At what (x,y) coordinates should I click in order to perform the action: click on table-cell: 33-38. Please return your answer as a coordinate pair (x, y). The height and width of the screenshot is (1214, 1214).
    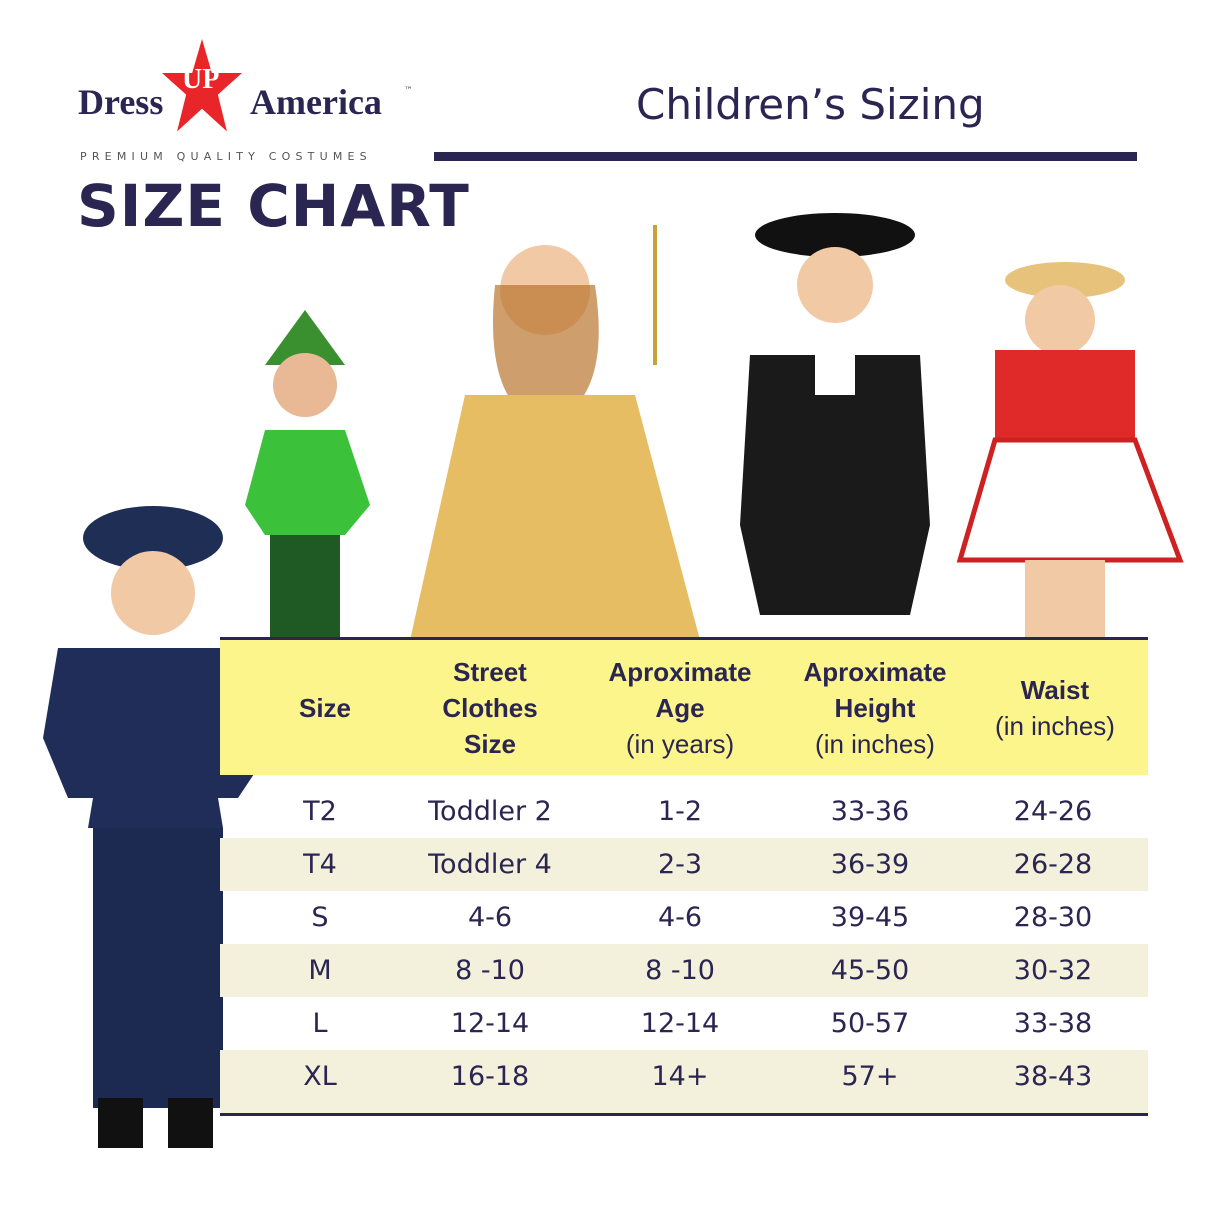
    Looking at the image, I should click on (1053, 1023).